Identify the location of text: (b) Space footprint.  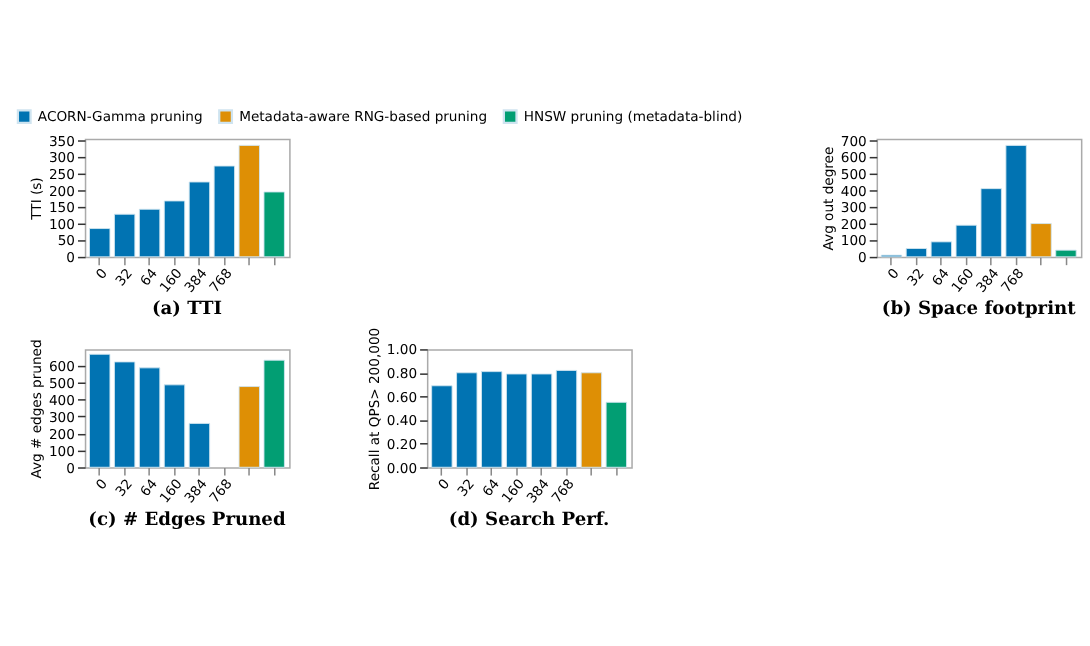
(979, 309).